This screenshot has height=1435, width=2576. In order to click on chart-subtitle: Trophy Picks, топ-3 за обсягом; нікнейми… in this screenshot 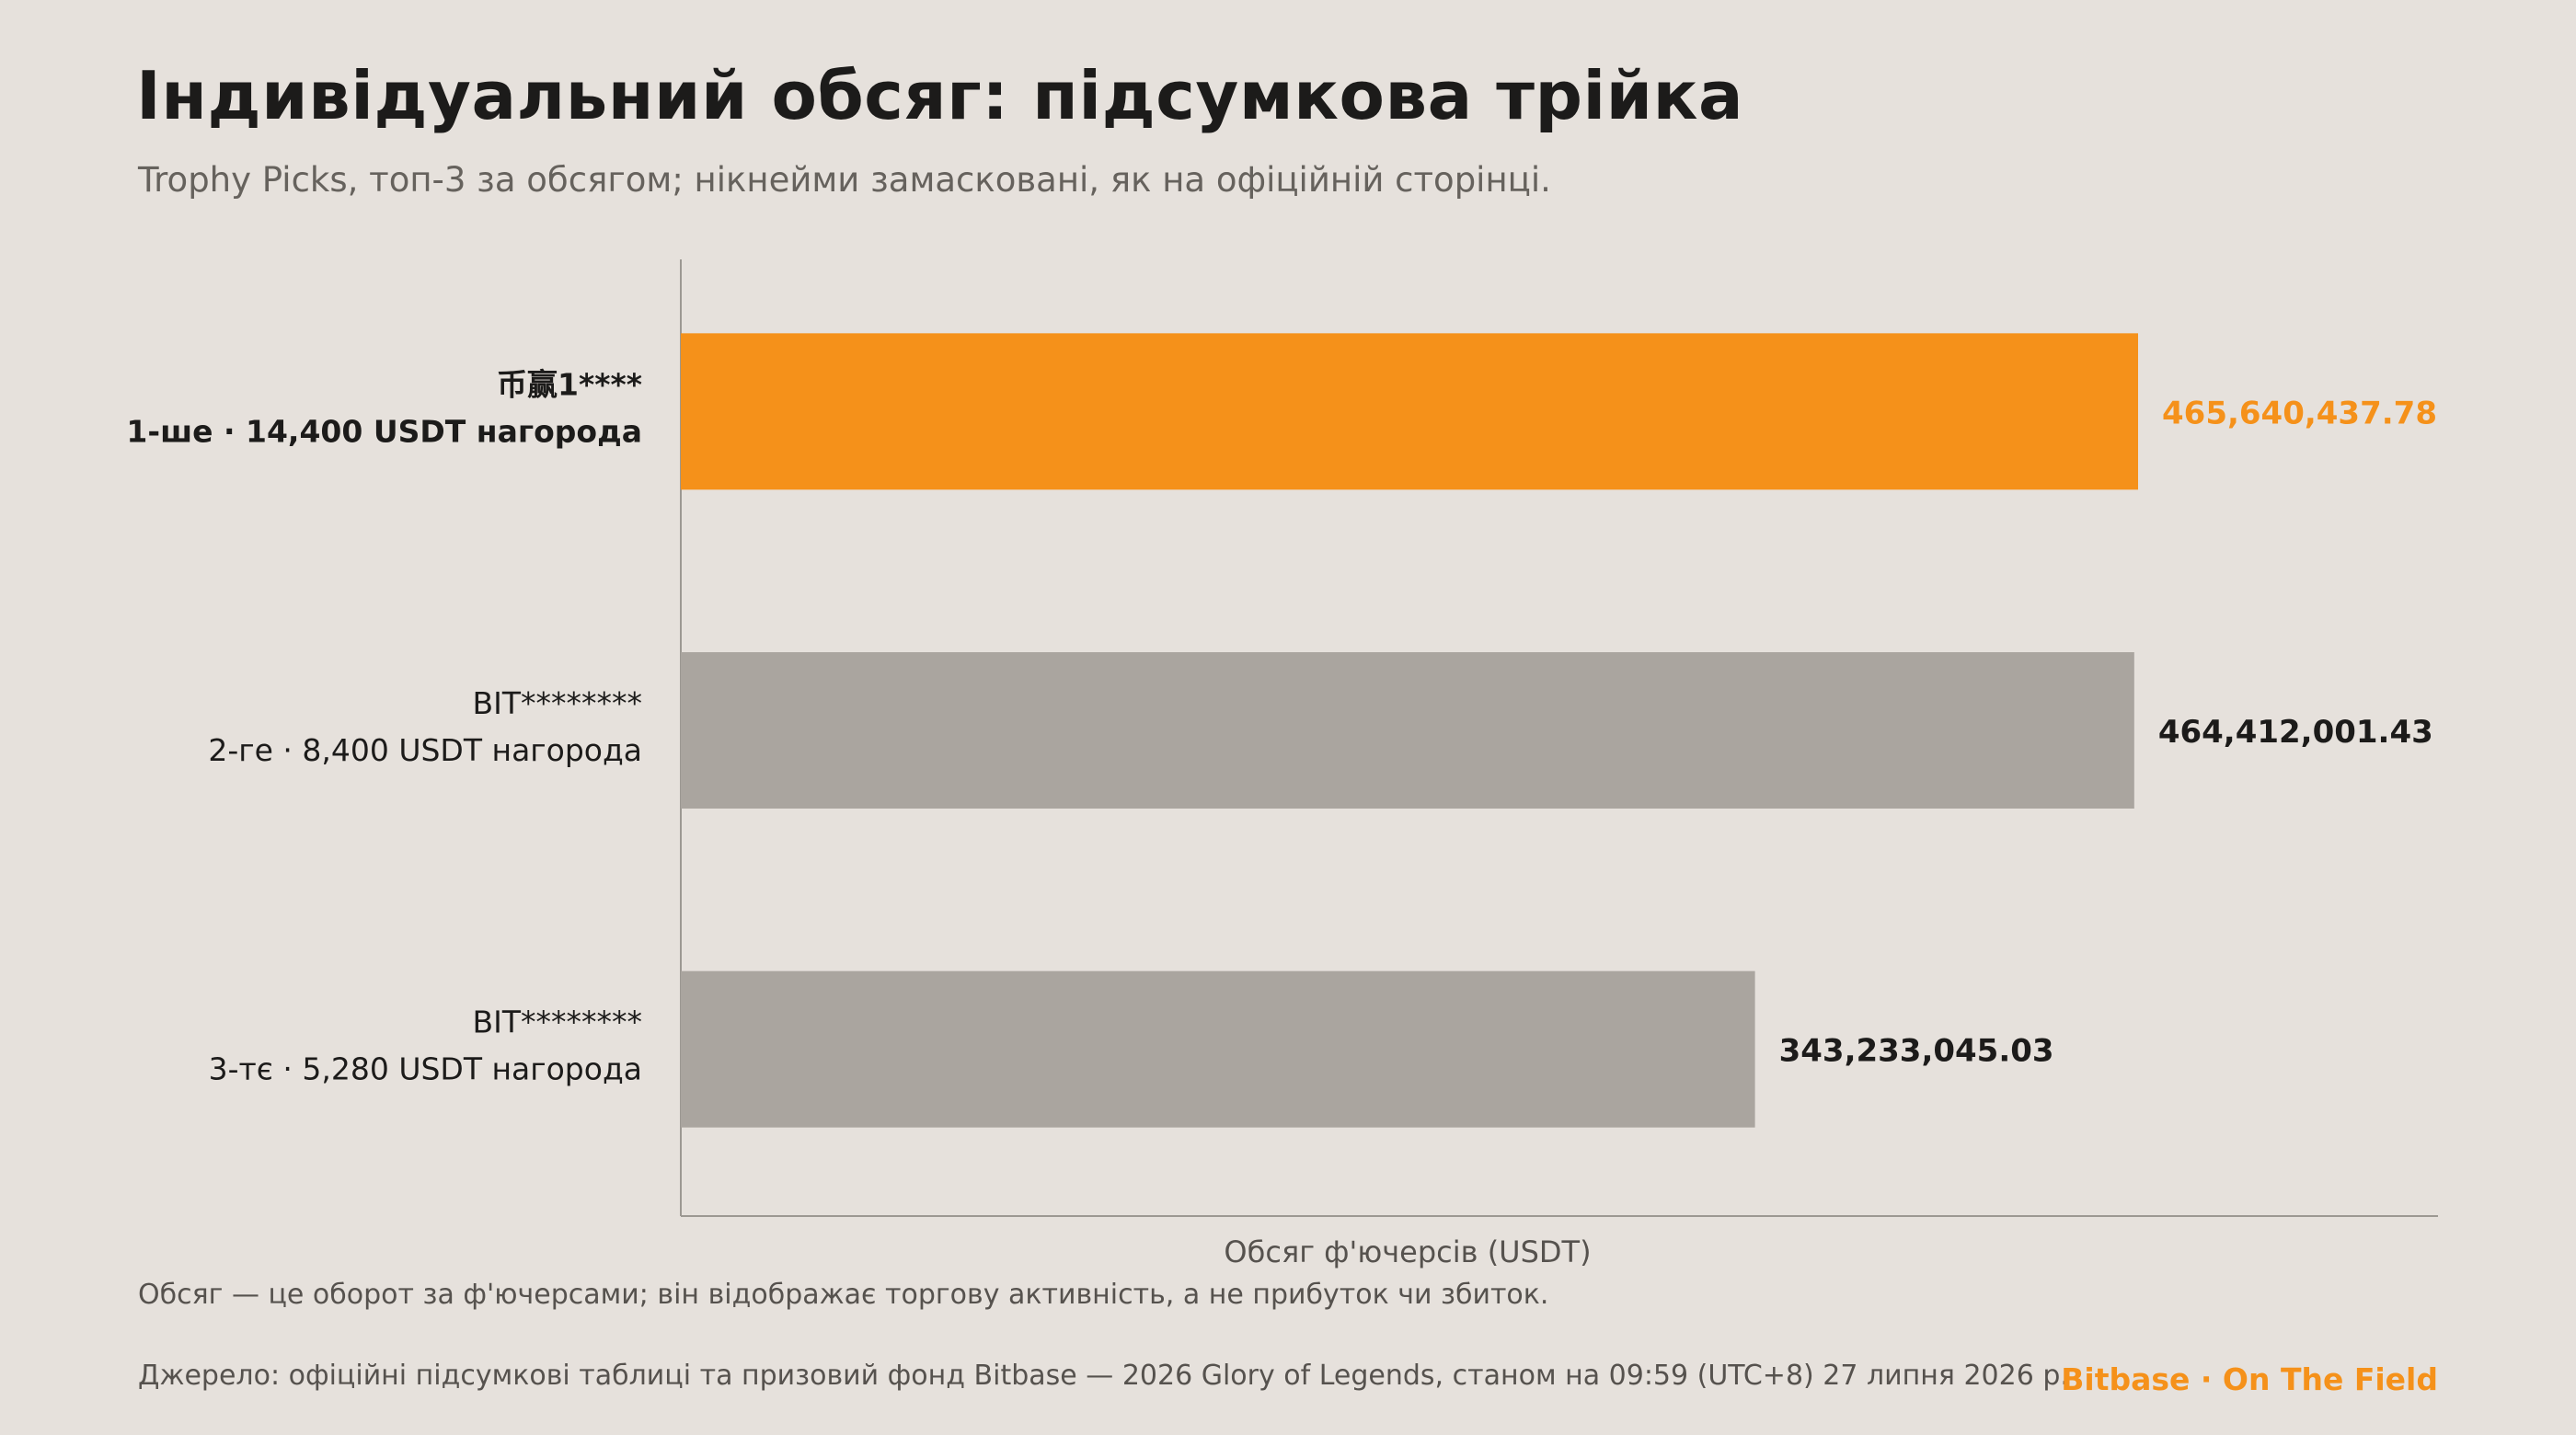, I will do `click(844, 180)`.